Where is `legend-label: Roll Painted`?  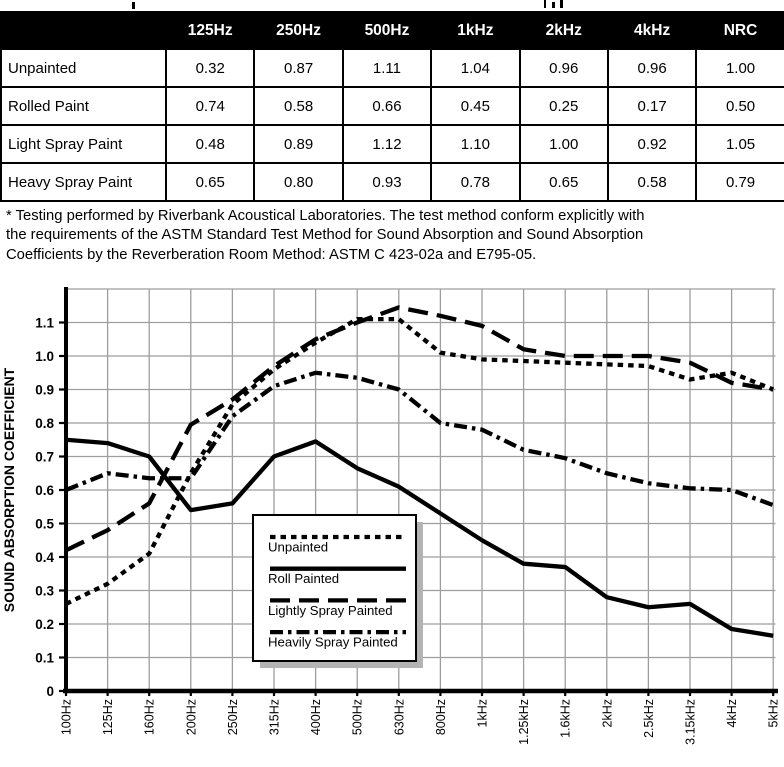 legend-label: Roll Painted is located at coordinates (303, 578).